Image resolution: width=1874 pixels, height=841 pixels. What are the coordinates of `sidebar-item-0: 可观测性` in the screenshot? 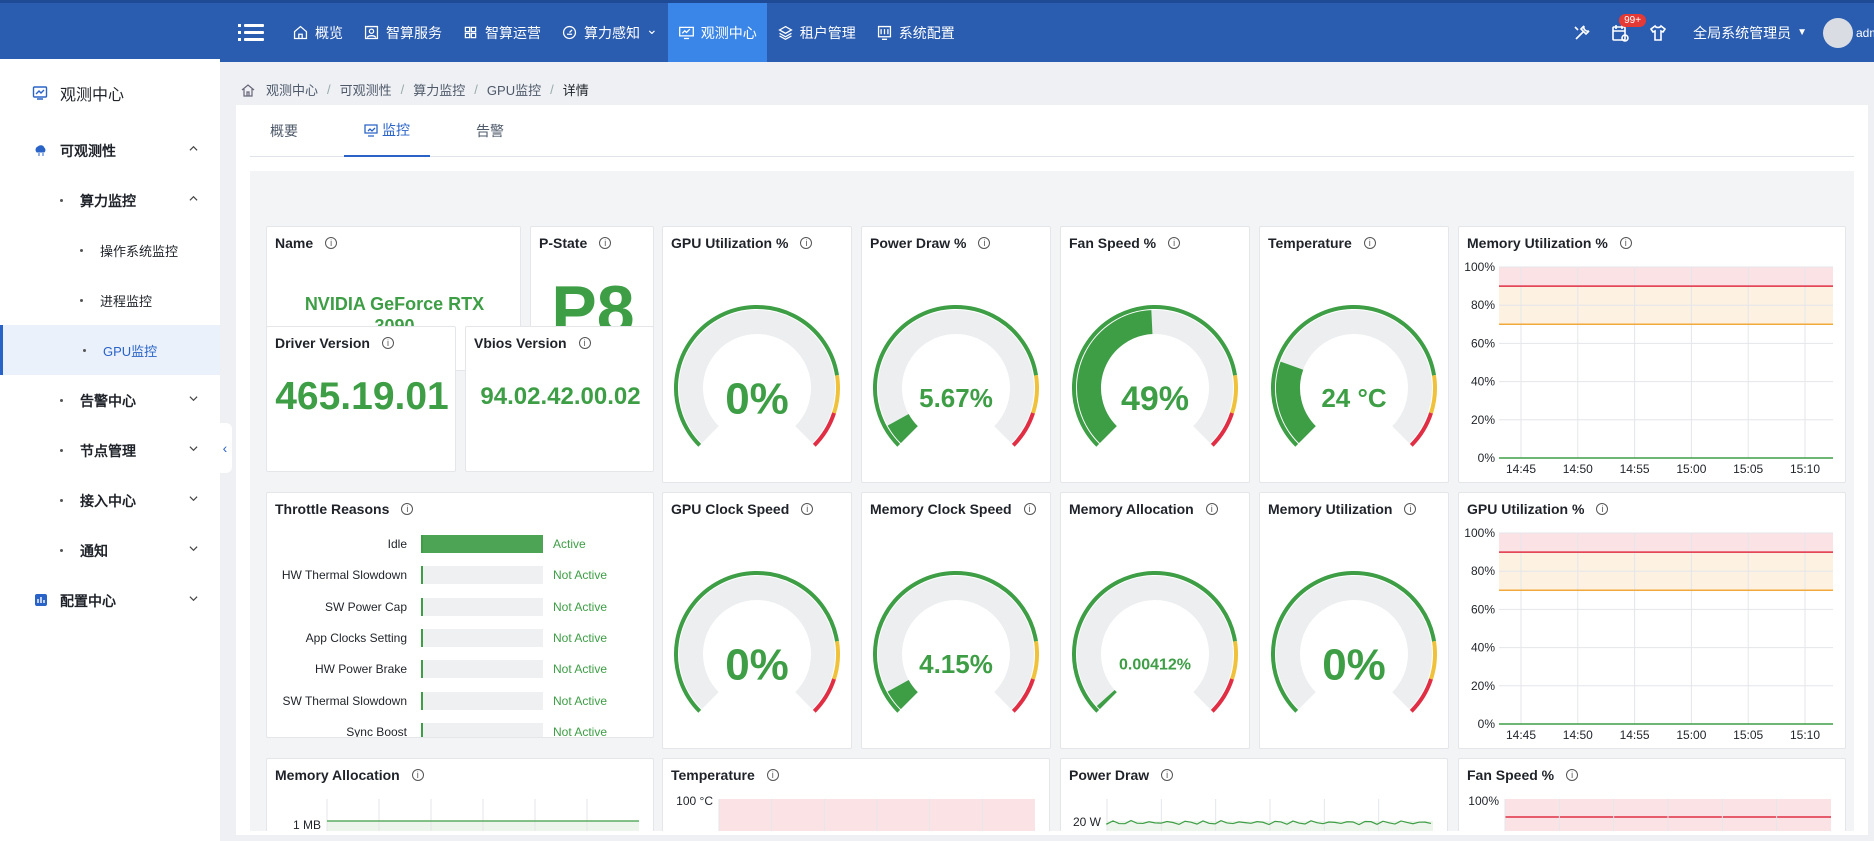 It's located at (110, 150).